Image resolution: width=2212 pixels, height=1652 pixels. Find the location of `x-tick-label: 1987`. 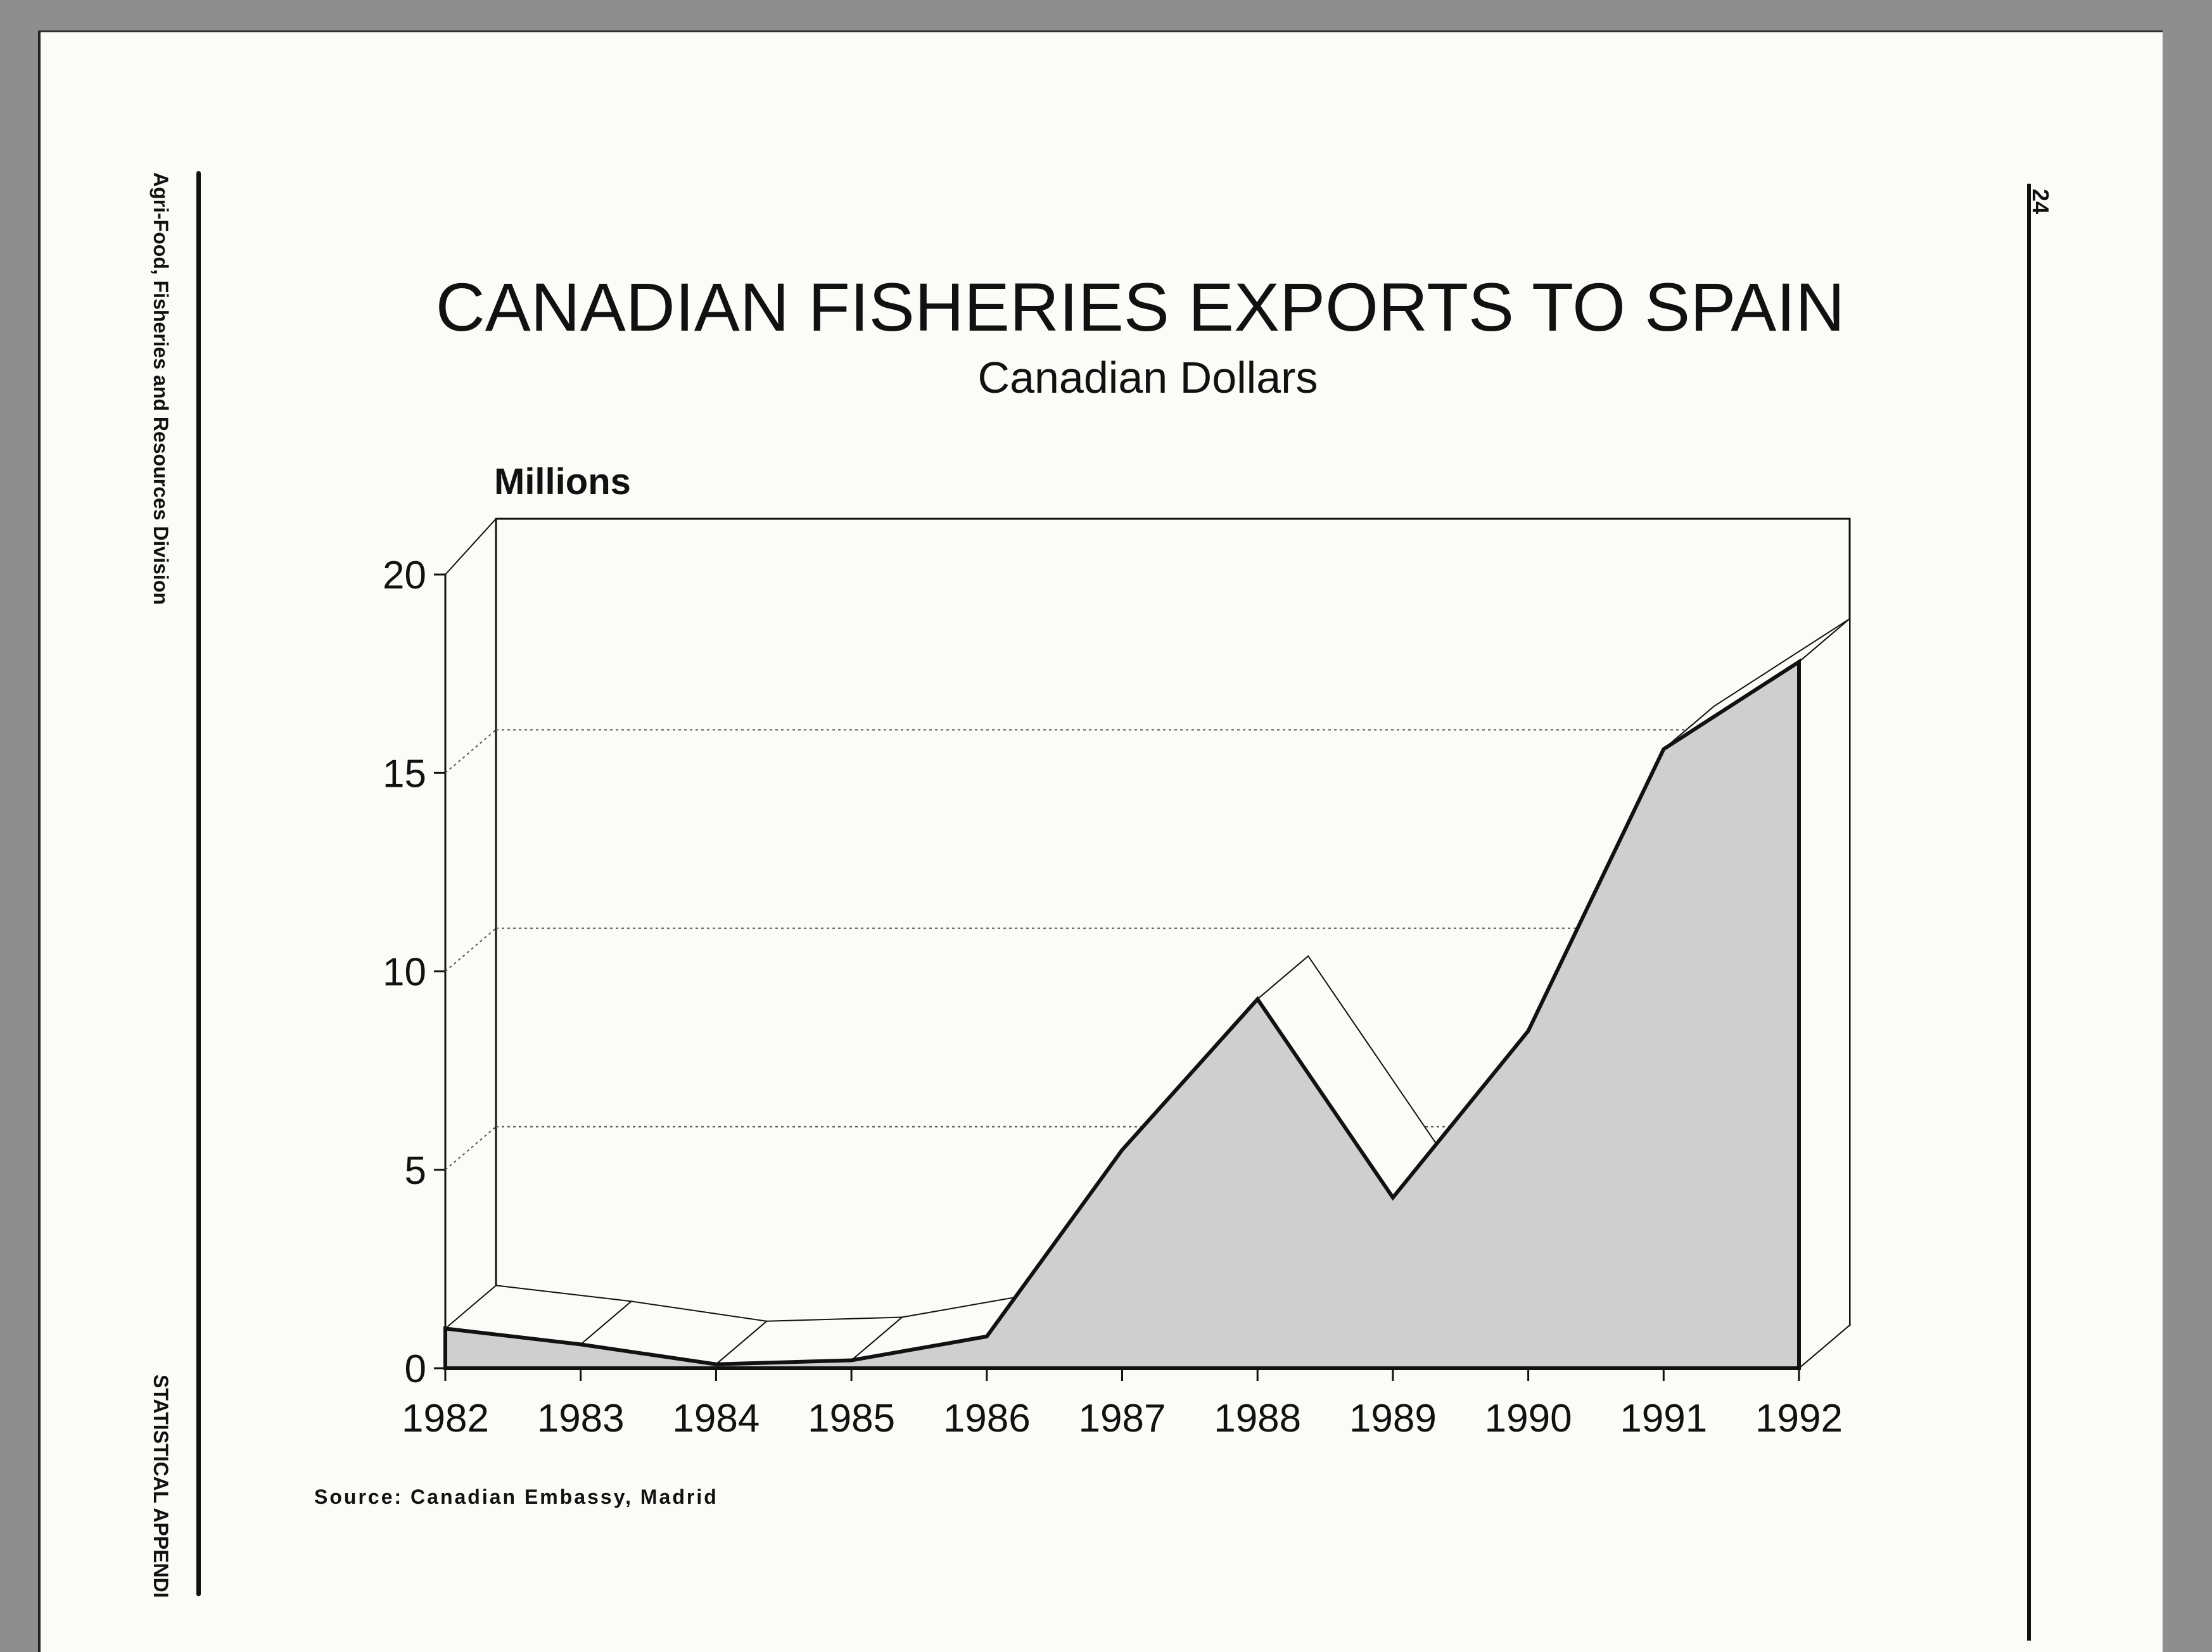

x-tick-label: 1987 is located at coordinates (1122, 1418).